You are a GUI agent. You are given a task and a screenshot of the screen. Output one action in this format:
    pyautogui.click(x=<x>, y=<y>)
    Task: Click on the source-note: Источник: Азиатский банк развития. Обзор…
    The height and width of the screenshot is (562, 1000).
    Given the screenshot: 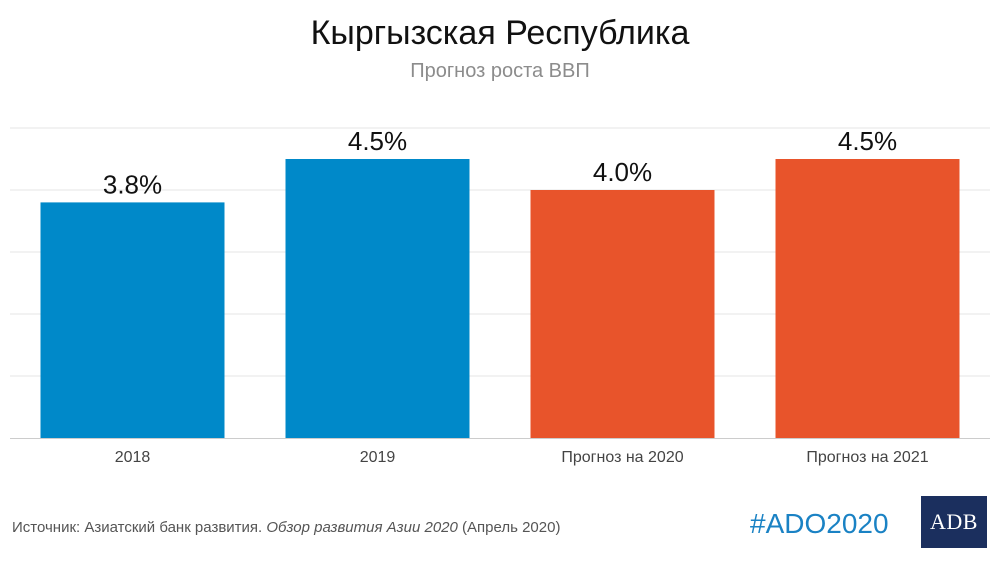 What is the action you would take?
    pyautogui.click(x=286, y=527)
    